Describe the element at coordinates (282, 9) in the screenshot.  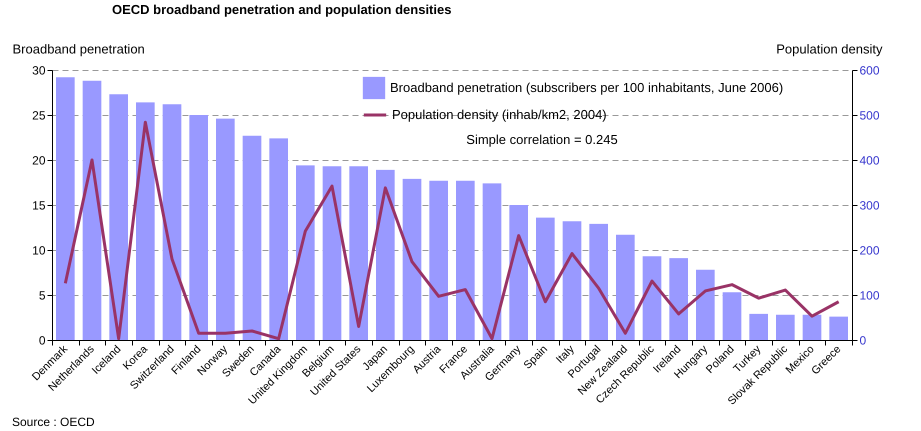
I see `chart-title: OECD broadband penetration and population densities` at that location.